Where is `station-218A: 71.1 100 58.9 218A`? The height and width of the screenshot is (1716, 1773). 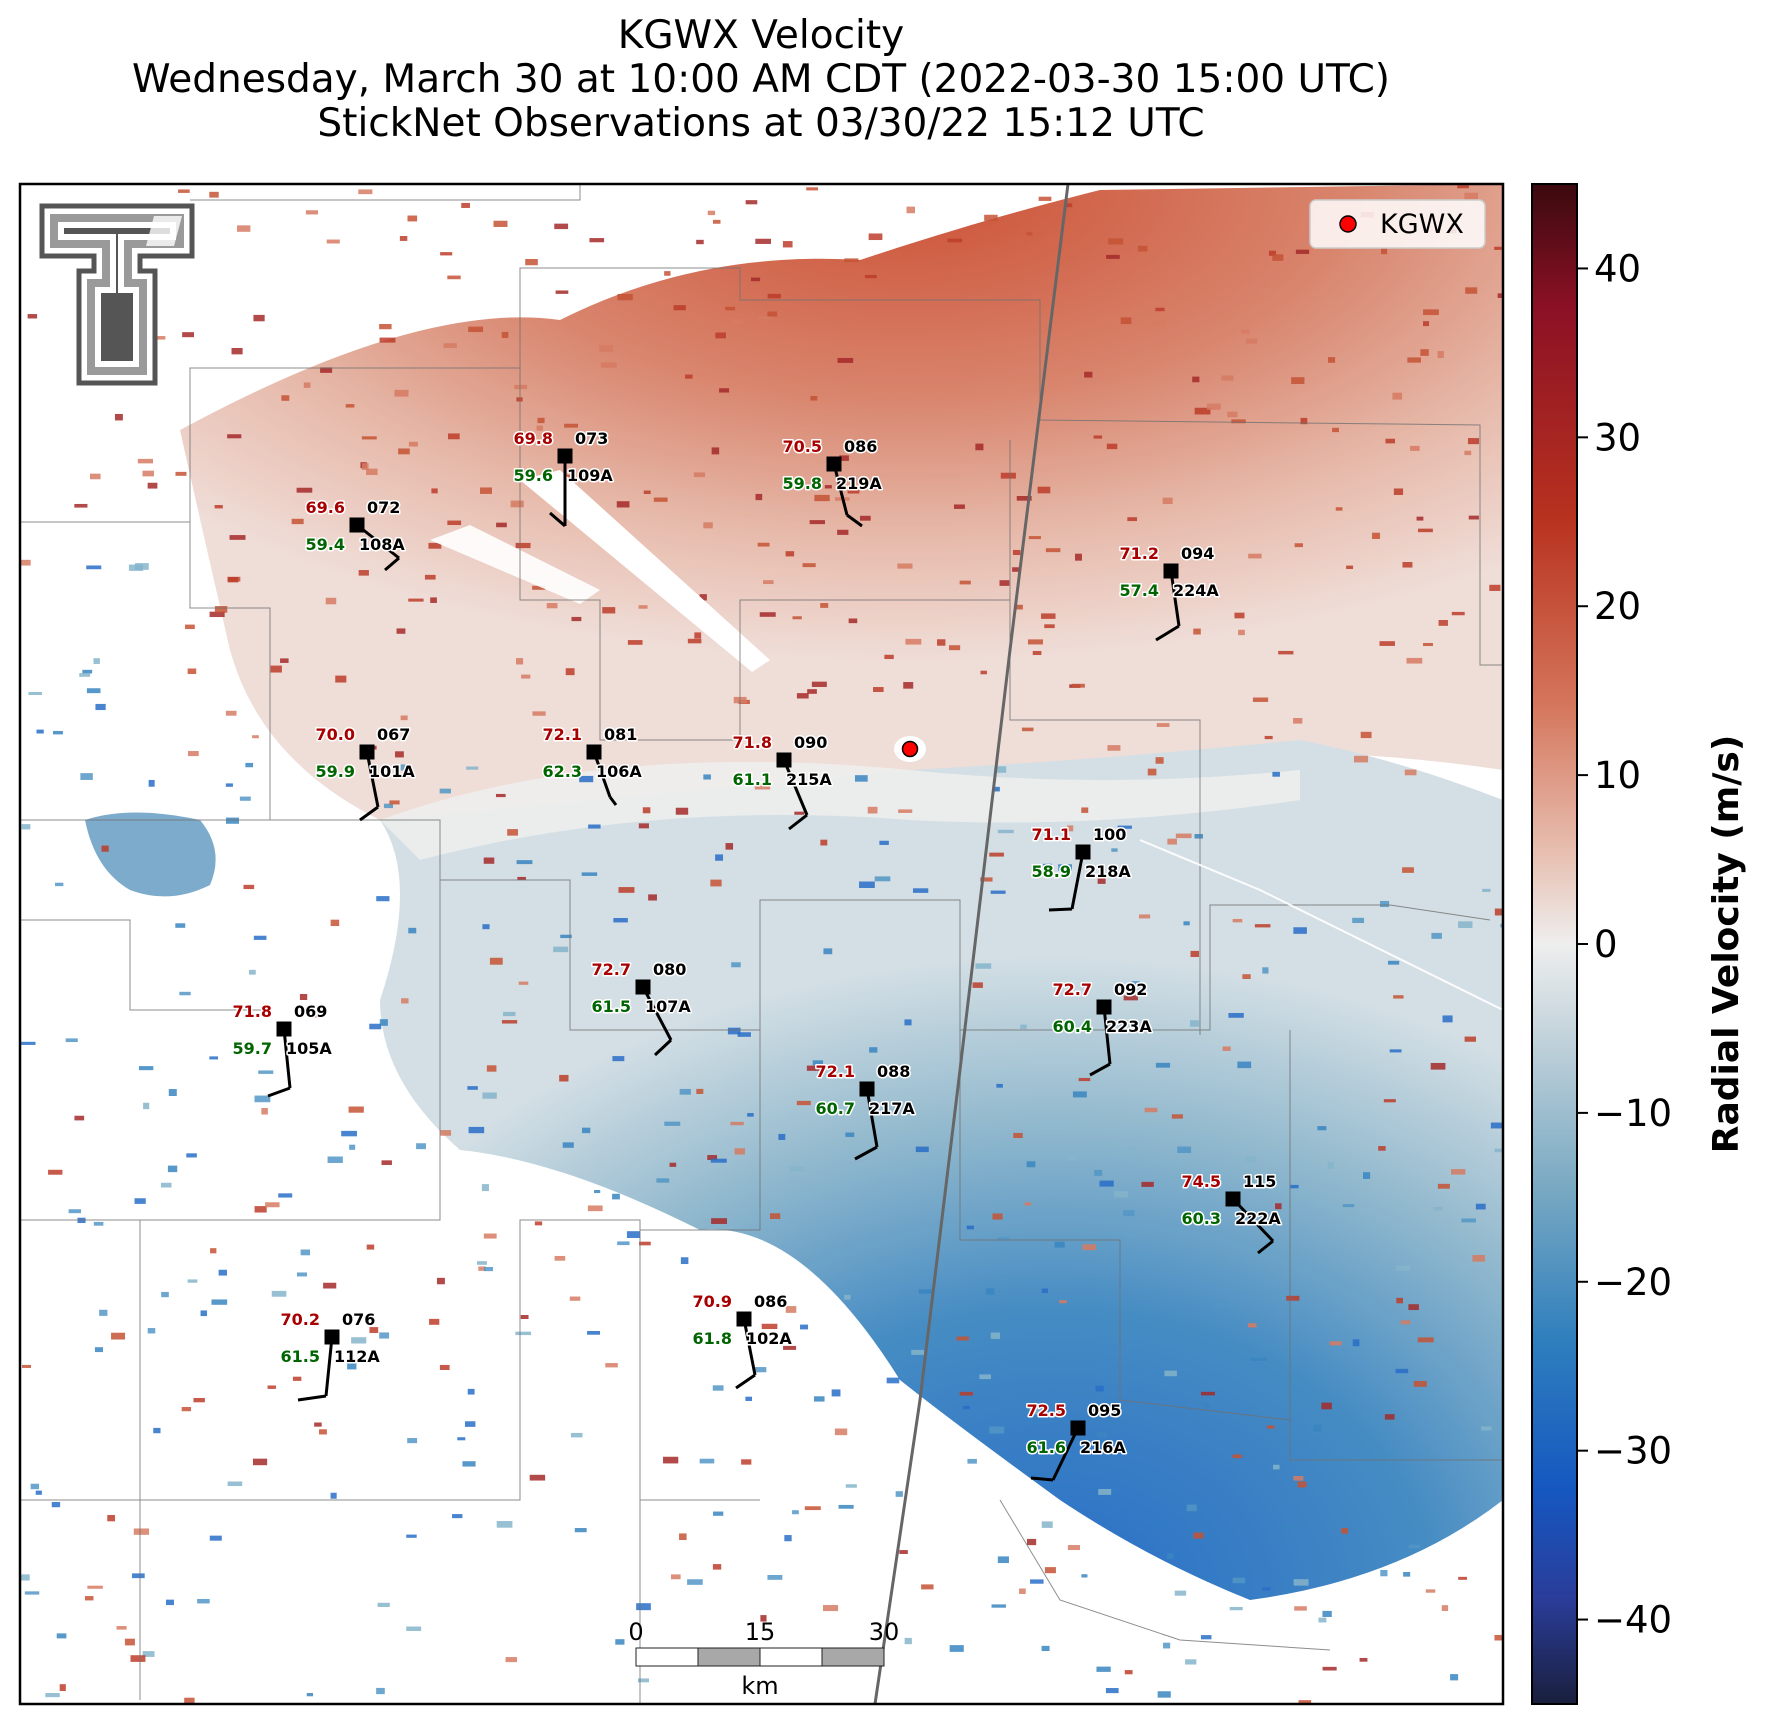
station-218A: 71.1 100 58.9 218A is located at coordinates (1081, 868).